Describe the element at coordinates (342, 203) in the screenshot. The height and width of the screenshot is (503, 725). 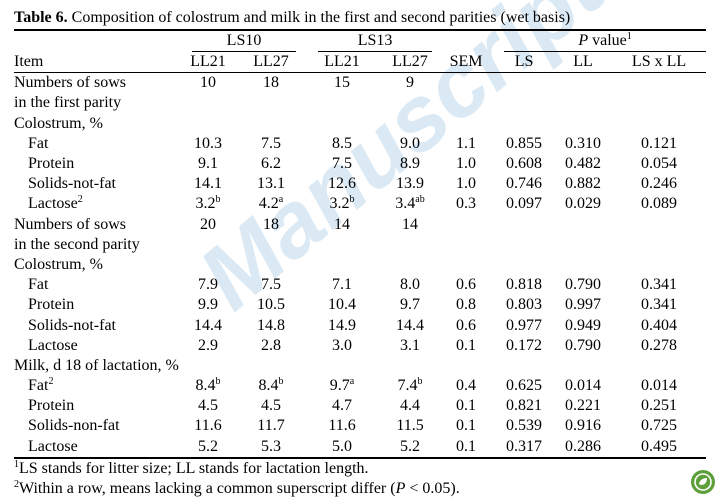
I see `table-cell: 3.2b` at that location.